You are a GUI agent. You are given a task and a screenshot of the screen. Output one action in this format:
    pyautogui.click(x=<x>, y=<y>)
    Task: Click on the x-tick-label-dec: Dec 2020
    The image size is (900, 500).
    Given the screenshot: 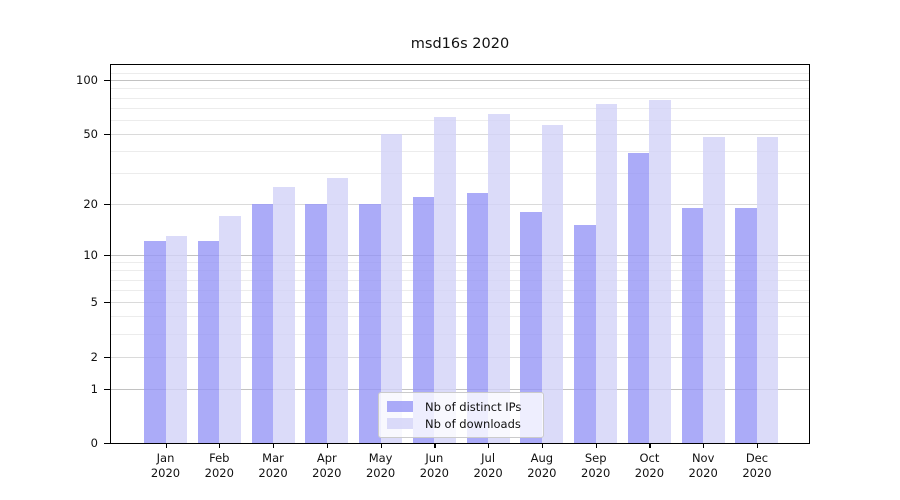 What is the action you would take?
    pyautogui.click(x=757, y=465)
    